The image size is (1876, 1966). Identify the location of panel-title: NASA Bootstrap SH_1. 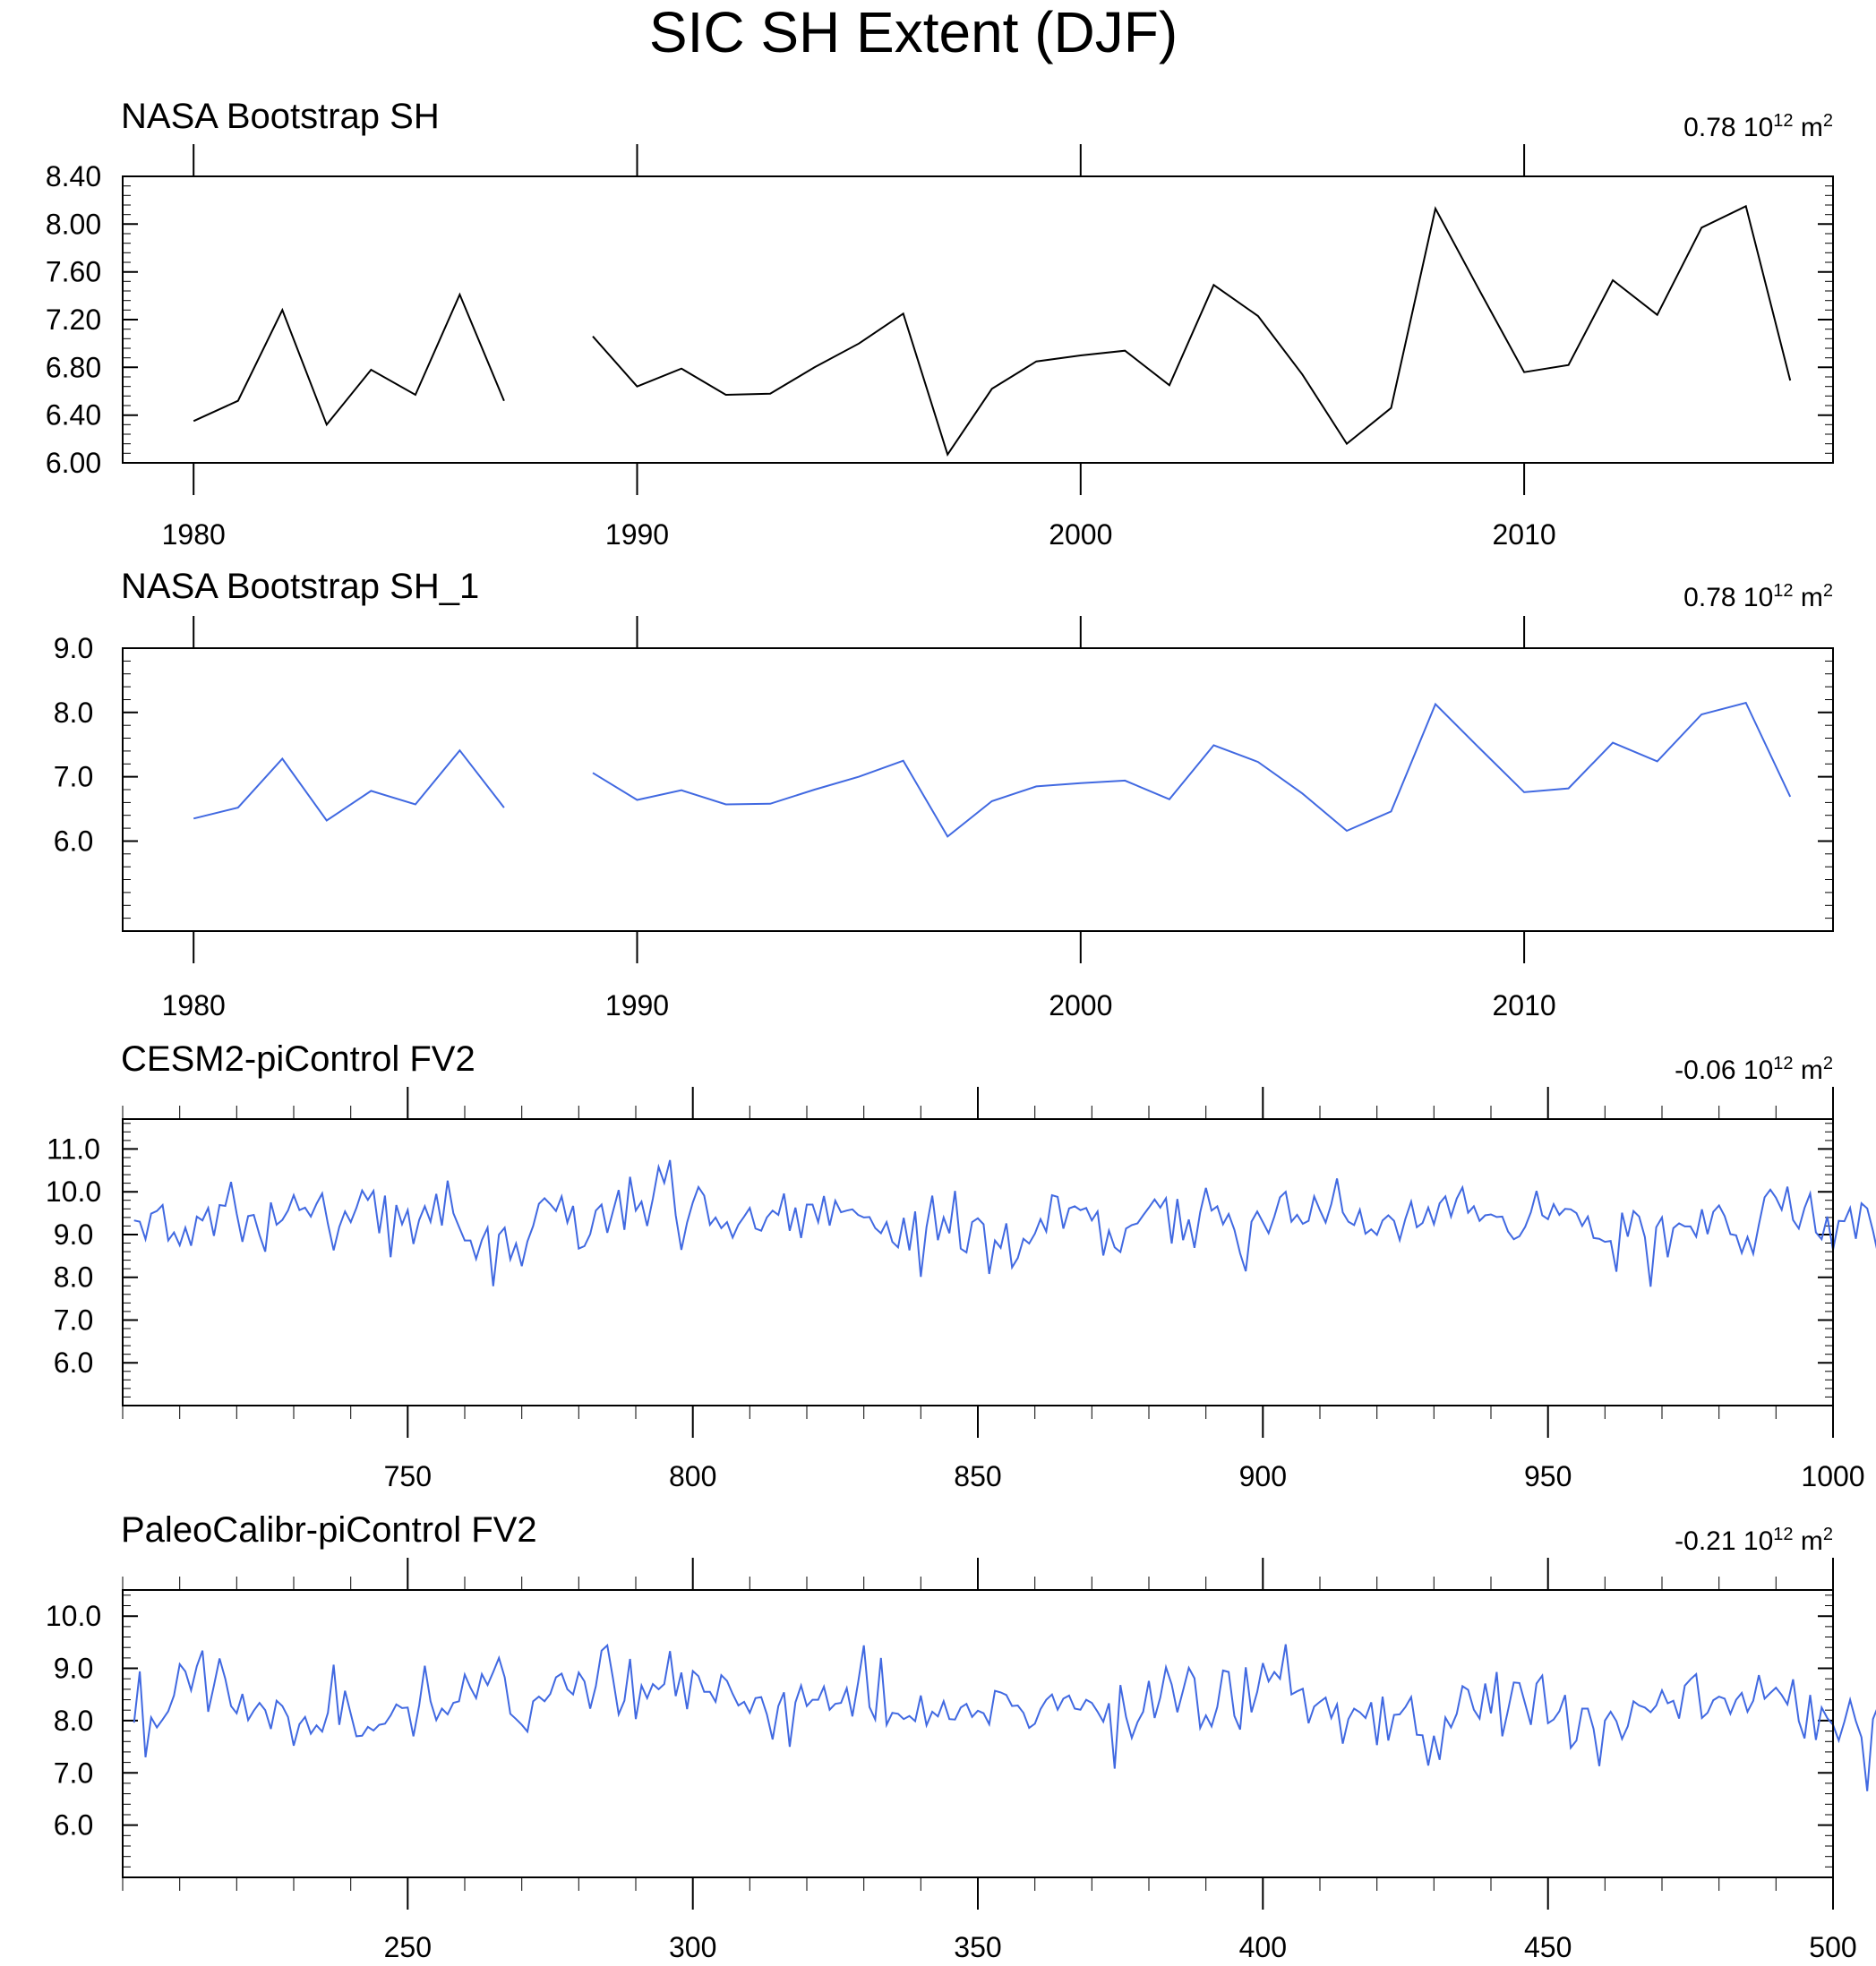
(300, 586).